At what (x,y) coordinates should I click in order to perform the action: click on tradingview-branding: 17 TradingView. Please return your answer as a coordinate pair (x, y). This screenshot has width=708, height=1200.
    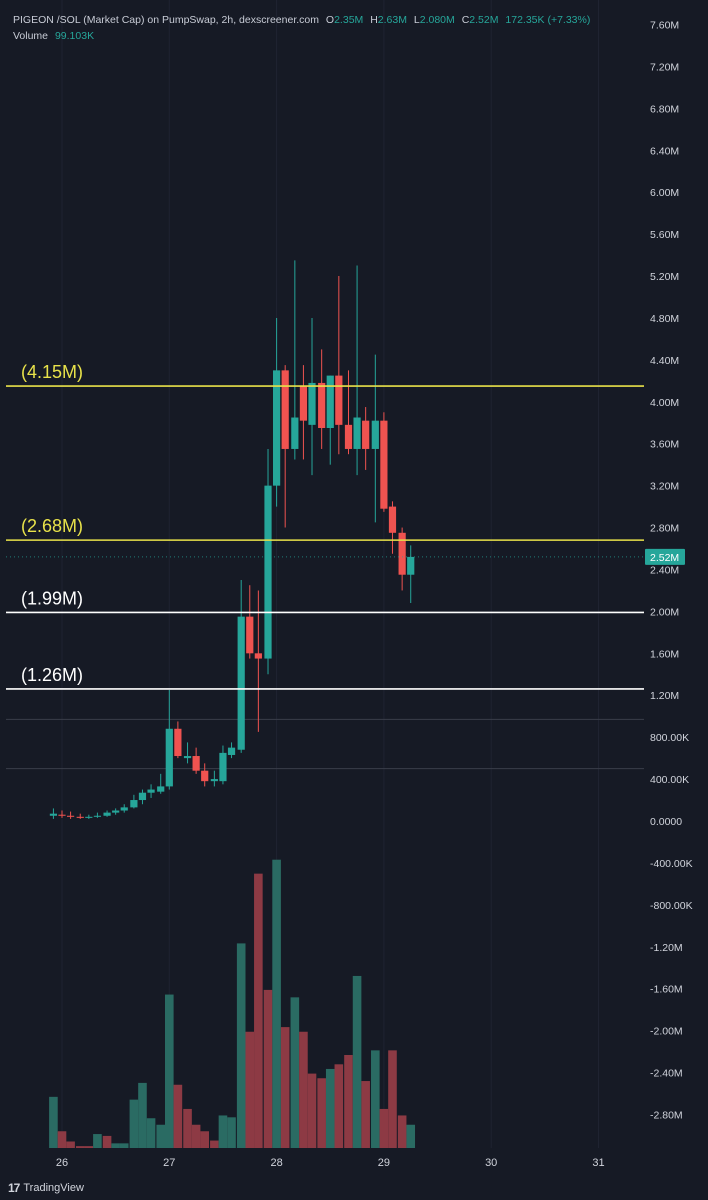
    Looking at the image, I should click on (46, 1188).